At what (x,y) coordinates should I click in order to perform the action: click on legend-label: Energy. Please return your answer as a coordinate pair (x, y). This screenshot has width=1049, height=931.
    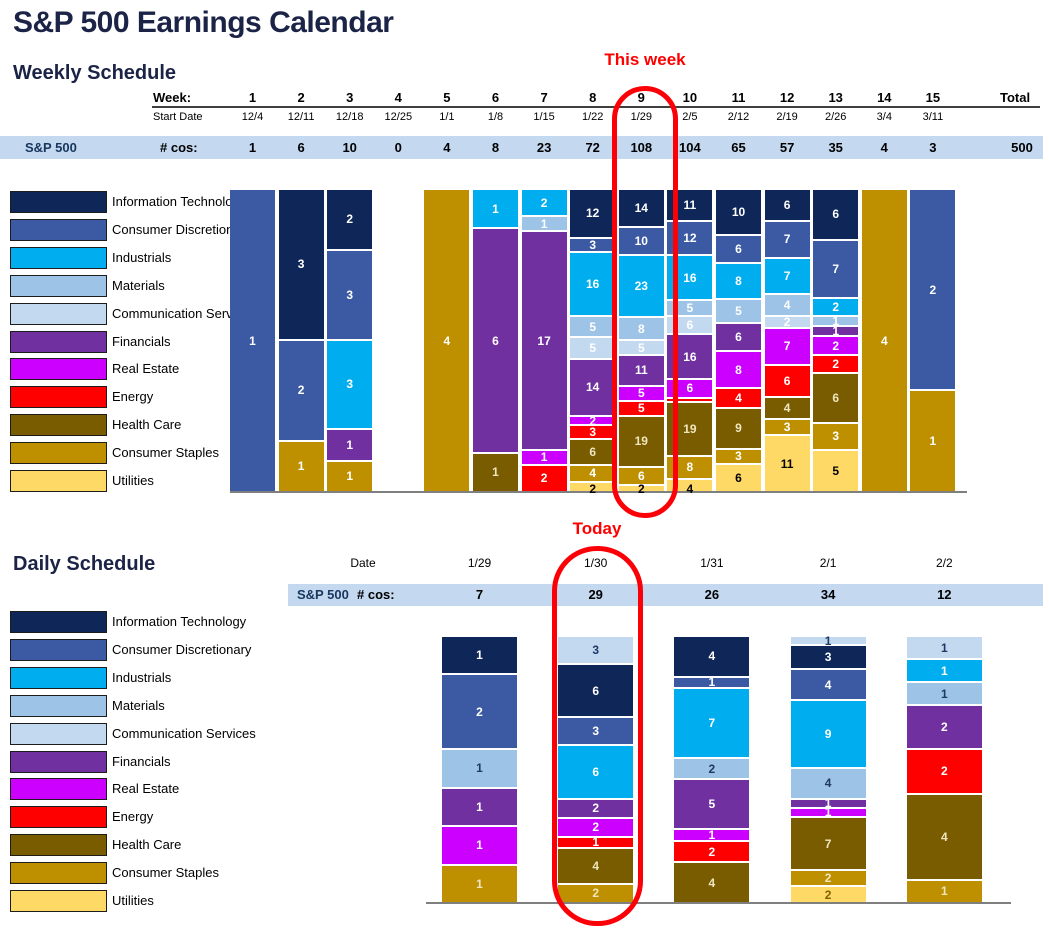
    Looking at the image, I should click on (133, 817).